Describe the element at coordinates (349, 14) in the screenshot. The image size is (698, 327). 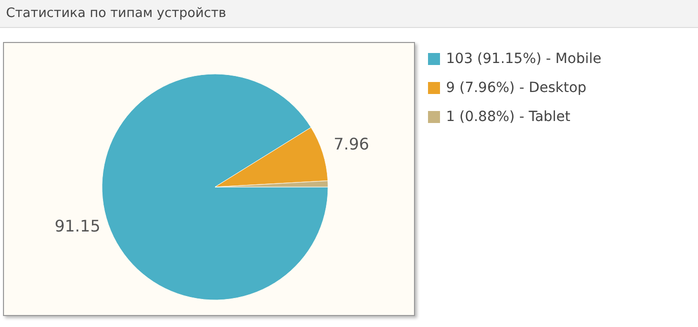
I see `chart-title: Статистика по типам устройств` at that location.